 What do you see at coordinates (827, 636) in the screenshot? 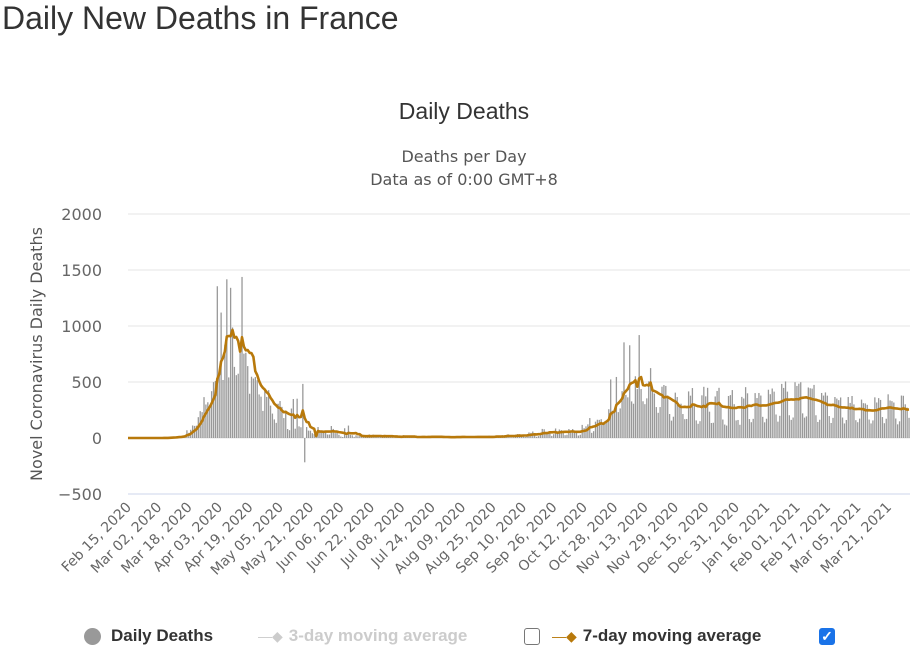
I see `7-day-average-checkbox: ✓` at bounding box center [827, 636].